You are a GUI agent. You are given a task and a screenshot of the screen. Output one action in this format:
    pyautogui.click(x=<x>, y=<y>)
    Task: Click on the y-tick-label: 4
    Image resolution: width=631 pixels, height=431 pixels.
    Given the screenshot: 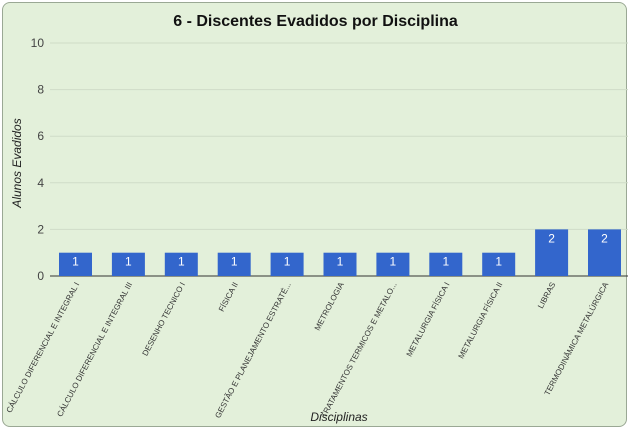 What is the action you would take?
    pyautogui.click(x=40, y=183)
    